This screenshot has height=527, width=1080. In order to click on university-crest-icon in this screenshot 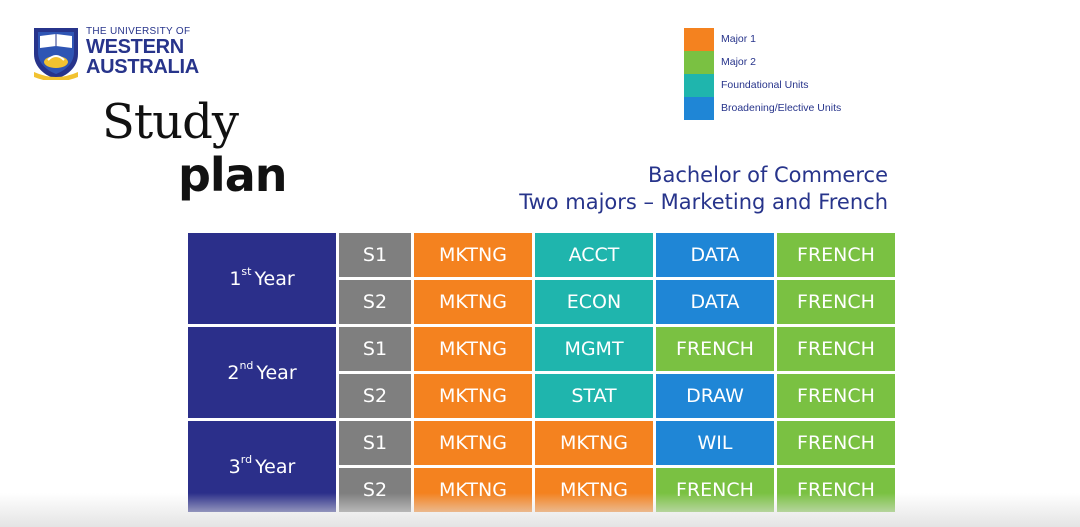, I will do `click(56, 54)`.